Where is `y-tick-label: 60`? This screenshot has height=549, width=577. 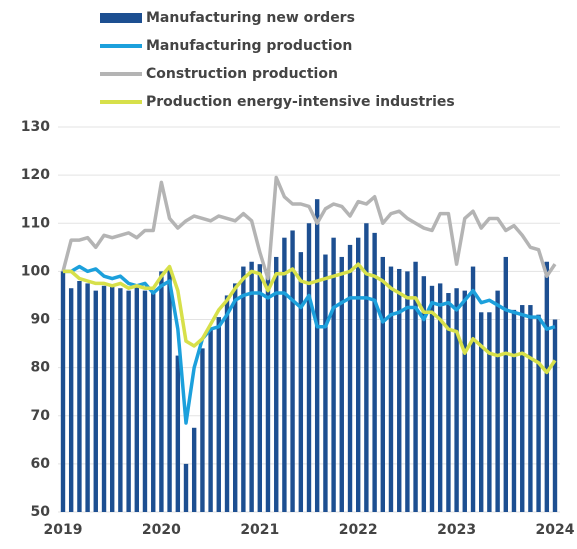
y-tick-label: 60 is located at coordinates (41, 464).